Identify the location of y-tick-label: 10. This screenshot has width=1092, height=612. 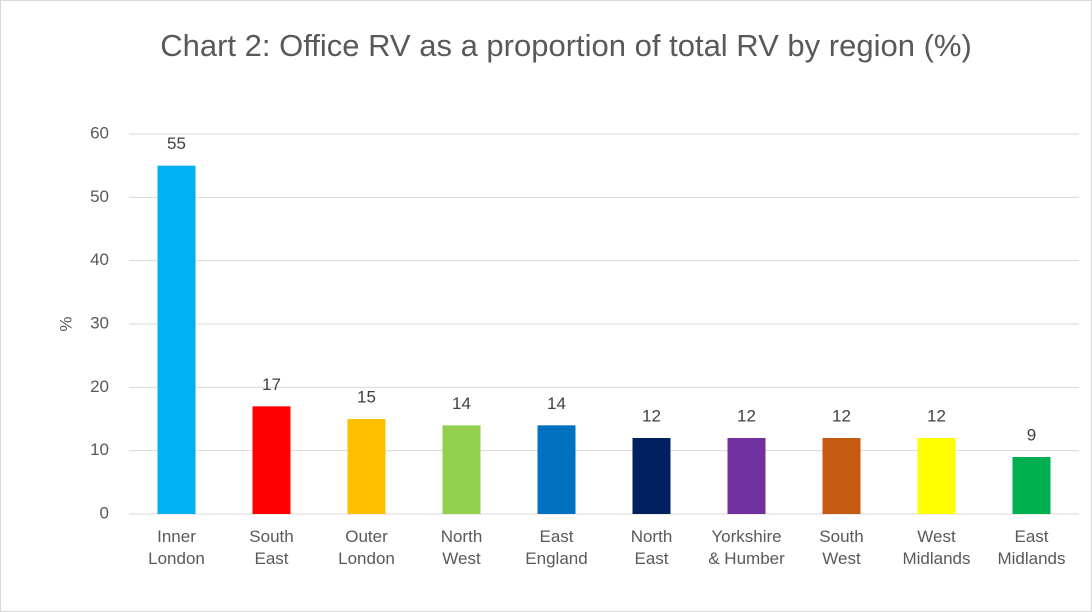
(99, 449).